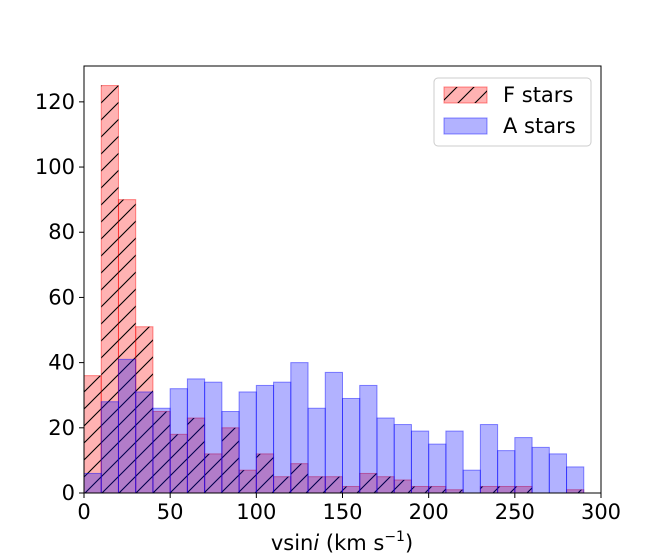 The width and height of the screenshot is (669, 554). What do you see at coordinates (512, 112) in the screenshot?
I see `legend: F stars A stars` at bounding box center [512, 112].